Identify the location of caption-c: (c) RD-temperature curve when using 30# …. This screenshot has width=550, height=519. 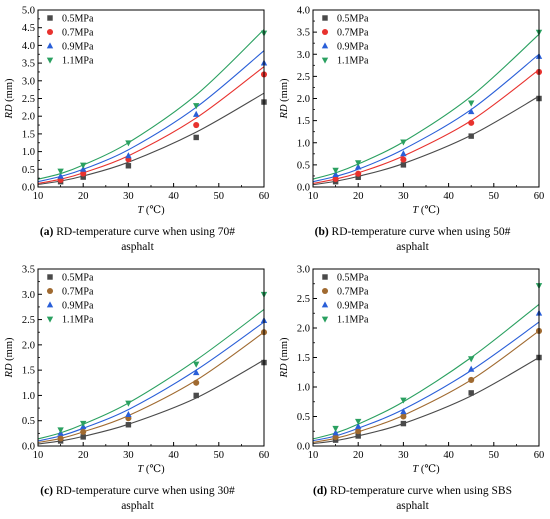
(137, 499).